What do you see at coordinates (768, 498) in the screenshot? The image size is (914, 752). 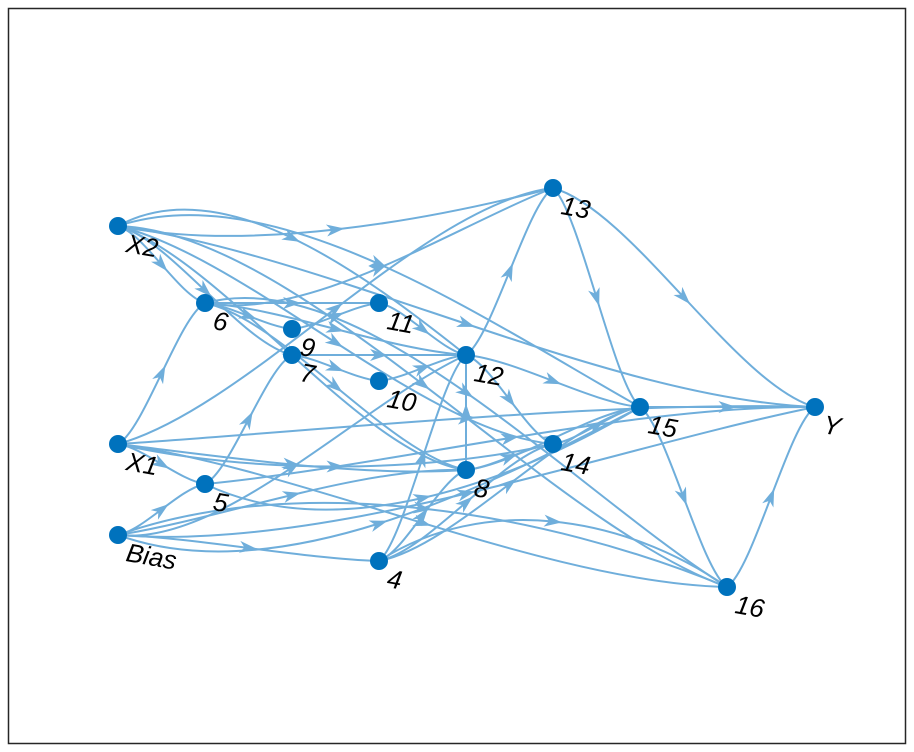 I see `edge-arrow-16-to-Y` at bounding box center [768, 498].